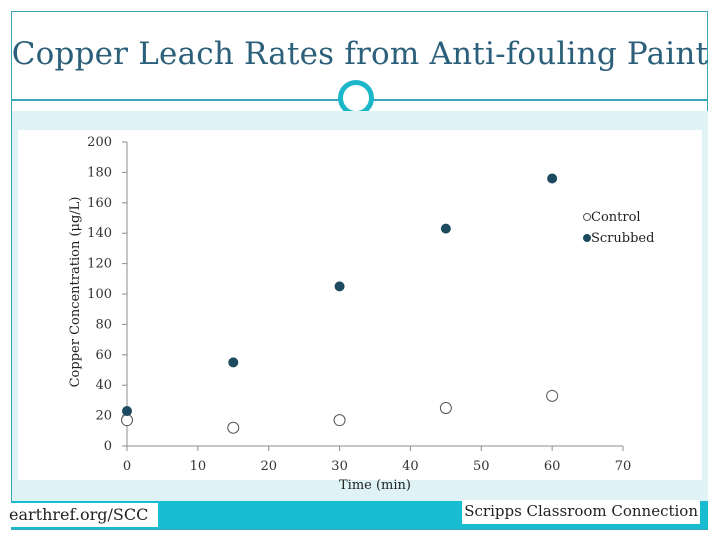 Image resolution: width=720 pixels, height=540 pixels. What do you see at coordinates (99, 142) in the screenshot?
I see `y-tick-label: 200` at bounding box center [99, 142].